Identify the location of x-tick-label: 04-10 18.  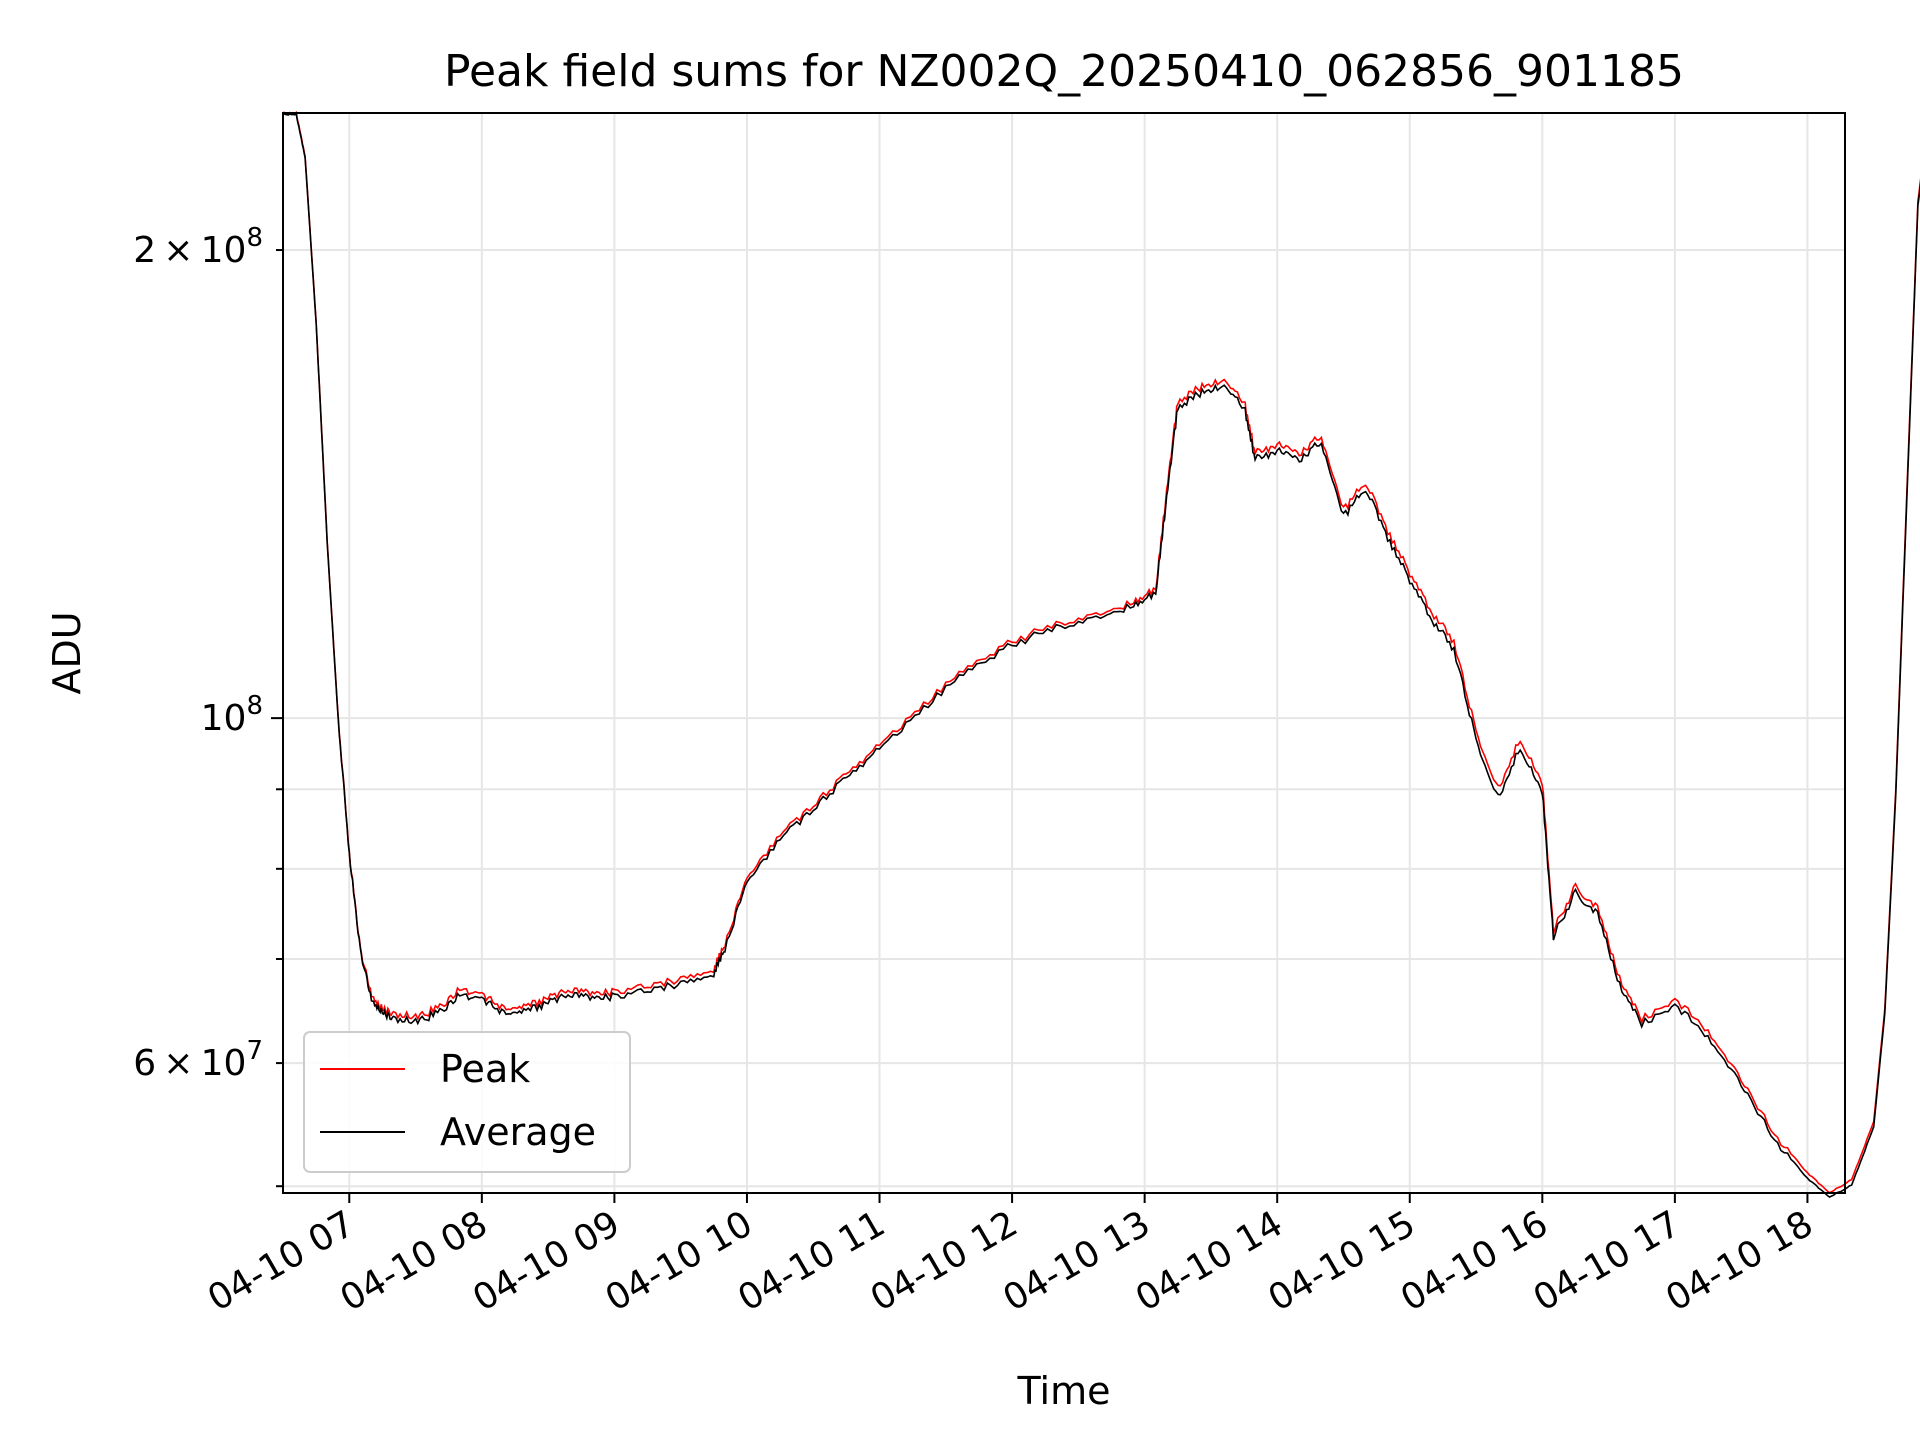
(1739, 1261).